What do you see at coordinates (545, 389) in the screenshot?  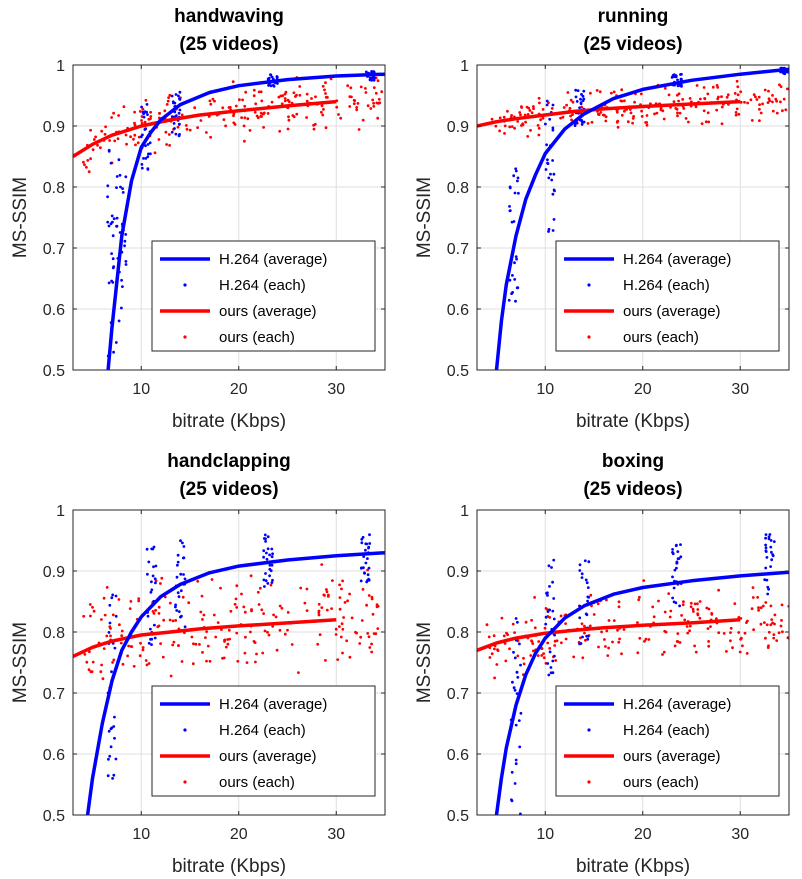 I see `x-tick-label: 10` at bounding box center [545, 389].